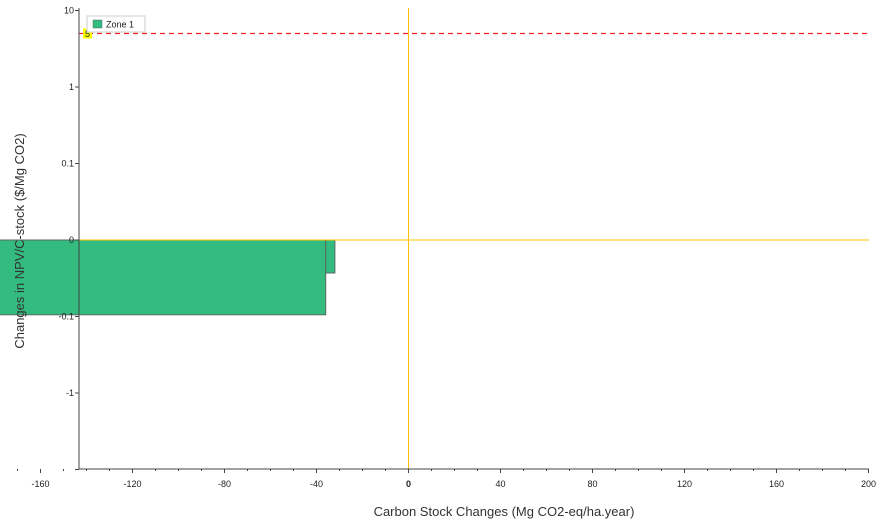  What do you see at coordinates (69, 11) in the screenshot?
I see `y-tick-label: 10` at bounding box center [69, 11].